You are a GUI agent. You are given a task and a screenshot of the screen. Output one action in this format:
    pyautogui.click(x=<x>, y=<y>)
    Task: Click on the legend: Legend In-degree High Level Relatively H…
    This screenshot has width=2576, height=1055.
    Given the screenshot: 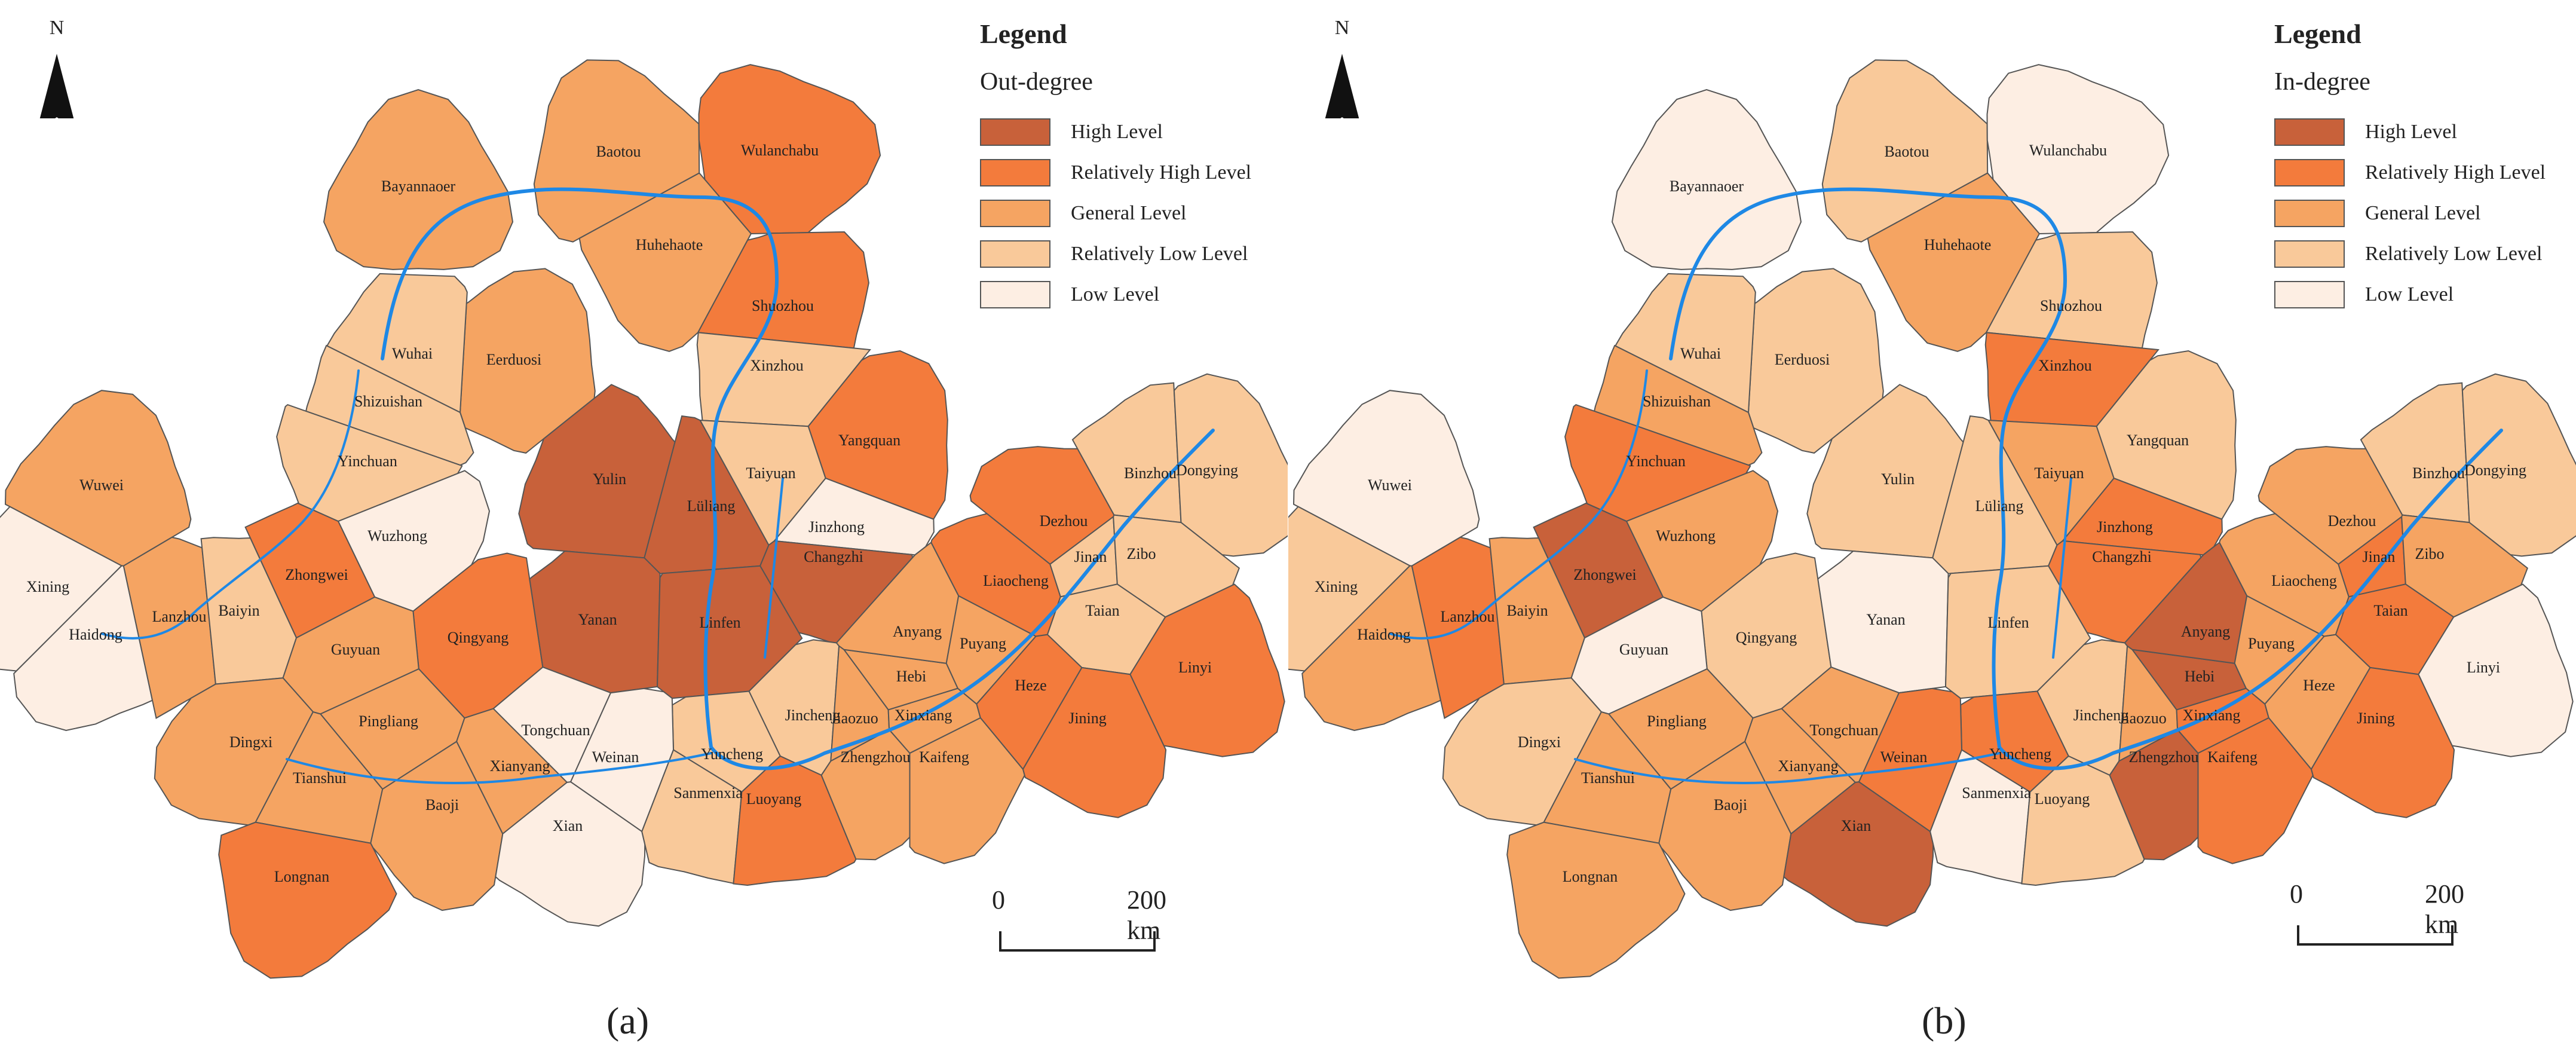 What is the action you would take?
    pyautogui.click(x=2410, y=167)
    